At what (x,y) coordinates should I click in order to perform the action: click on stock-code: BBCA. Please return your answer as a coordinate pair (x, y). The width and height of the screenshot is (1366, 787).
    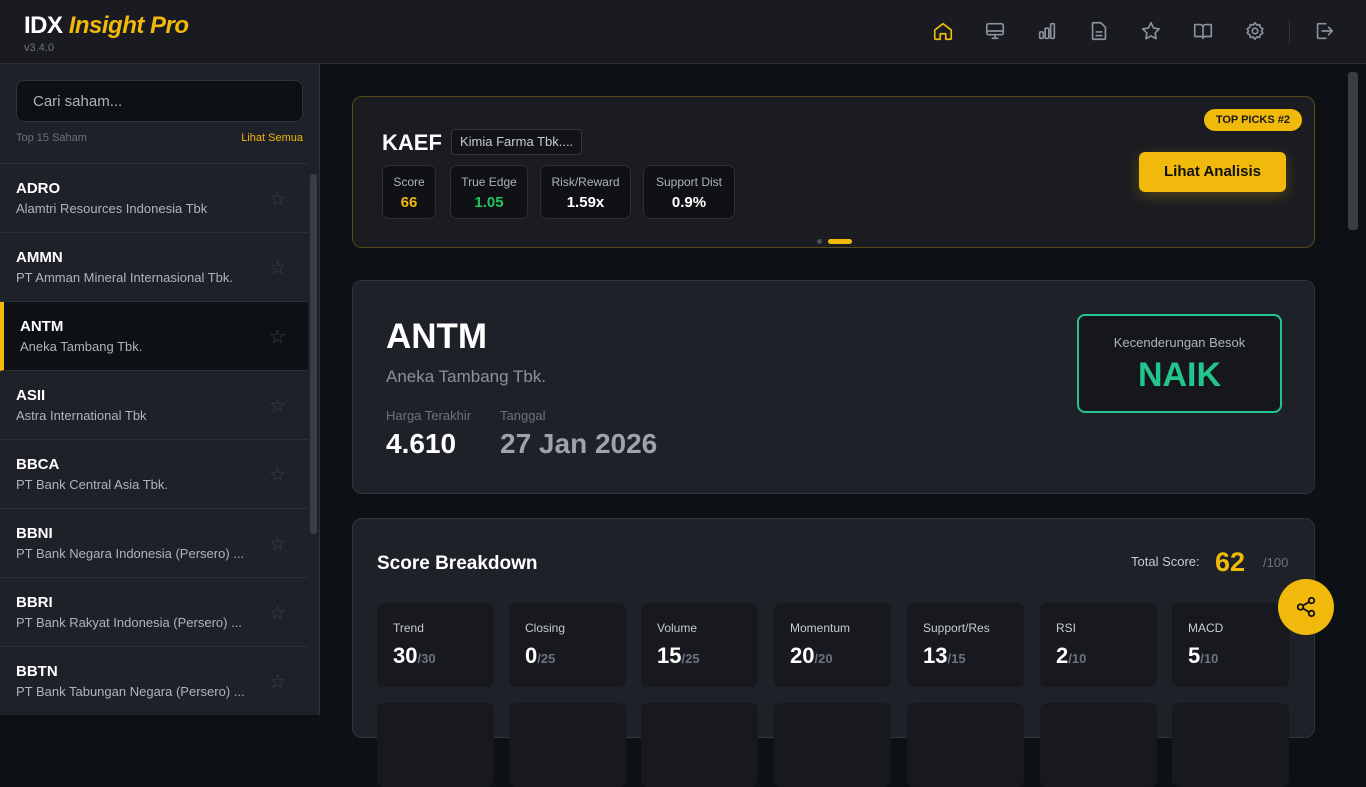
    Looking at the image, I should click on (38, 464).